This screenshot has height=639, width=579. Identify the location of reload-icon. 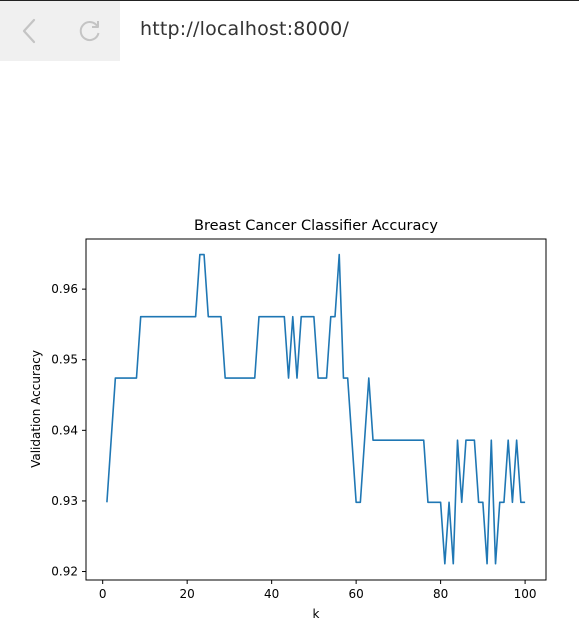
(89, 31).